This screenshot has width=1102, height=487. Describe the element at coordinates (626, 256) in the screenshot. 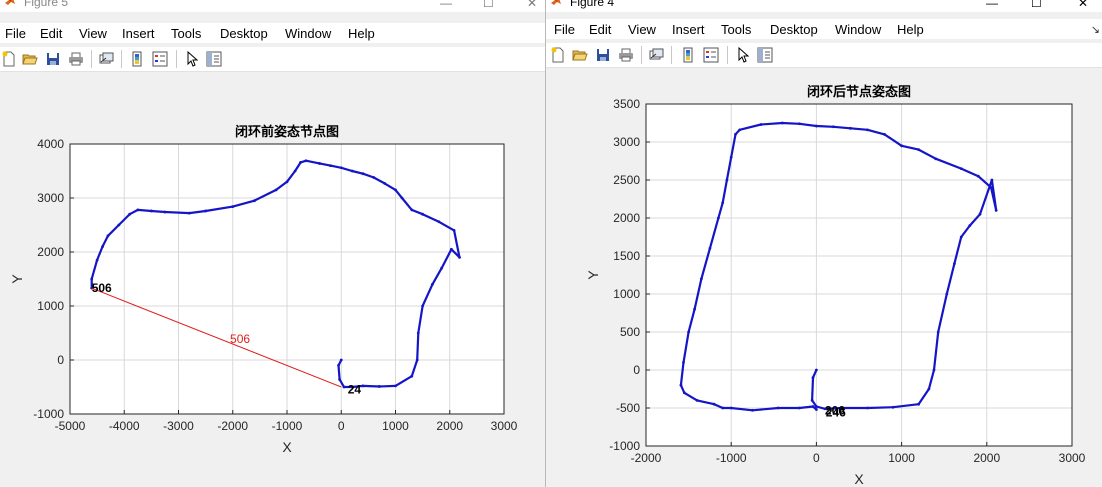

I see `y-tick-label: 1500` at that location.